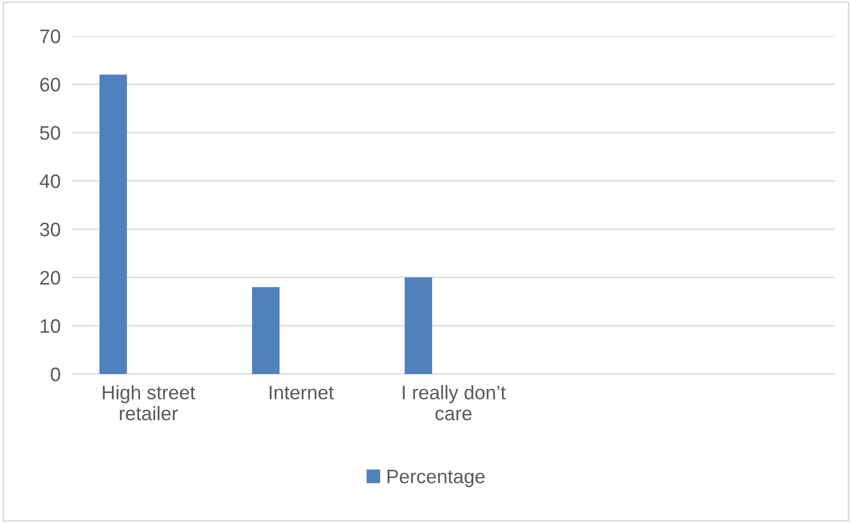  I want to click on y-tick-label: 50, so click(50, 133).